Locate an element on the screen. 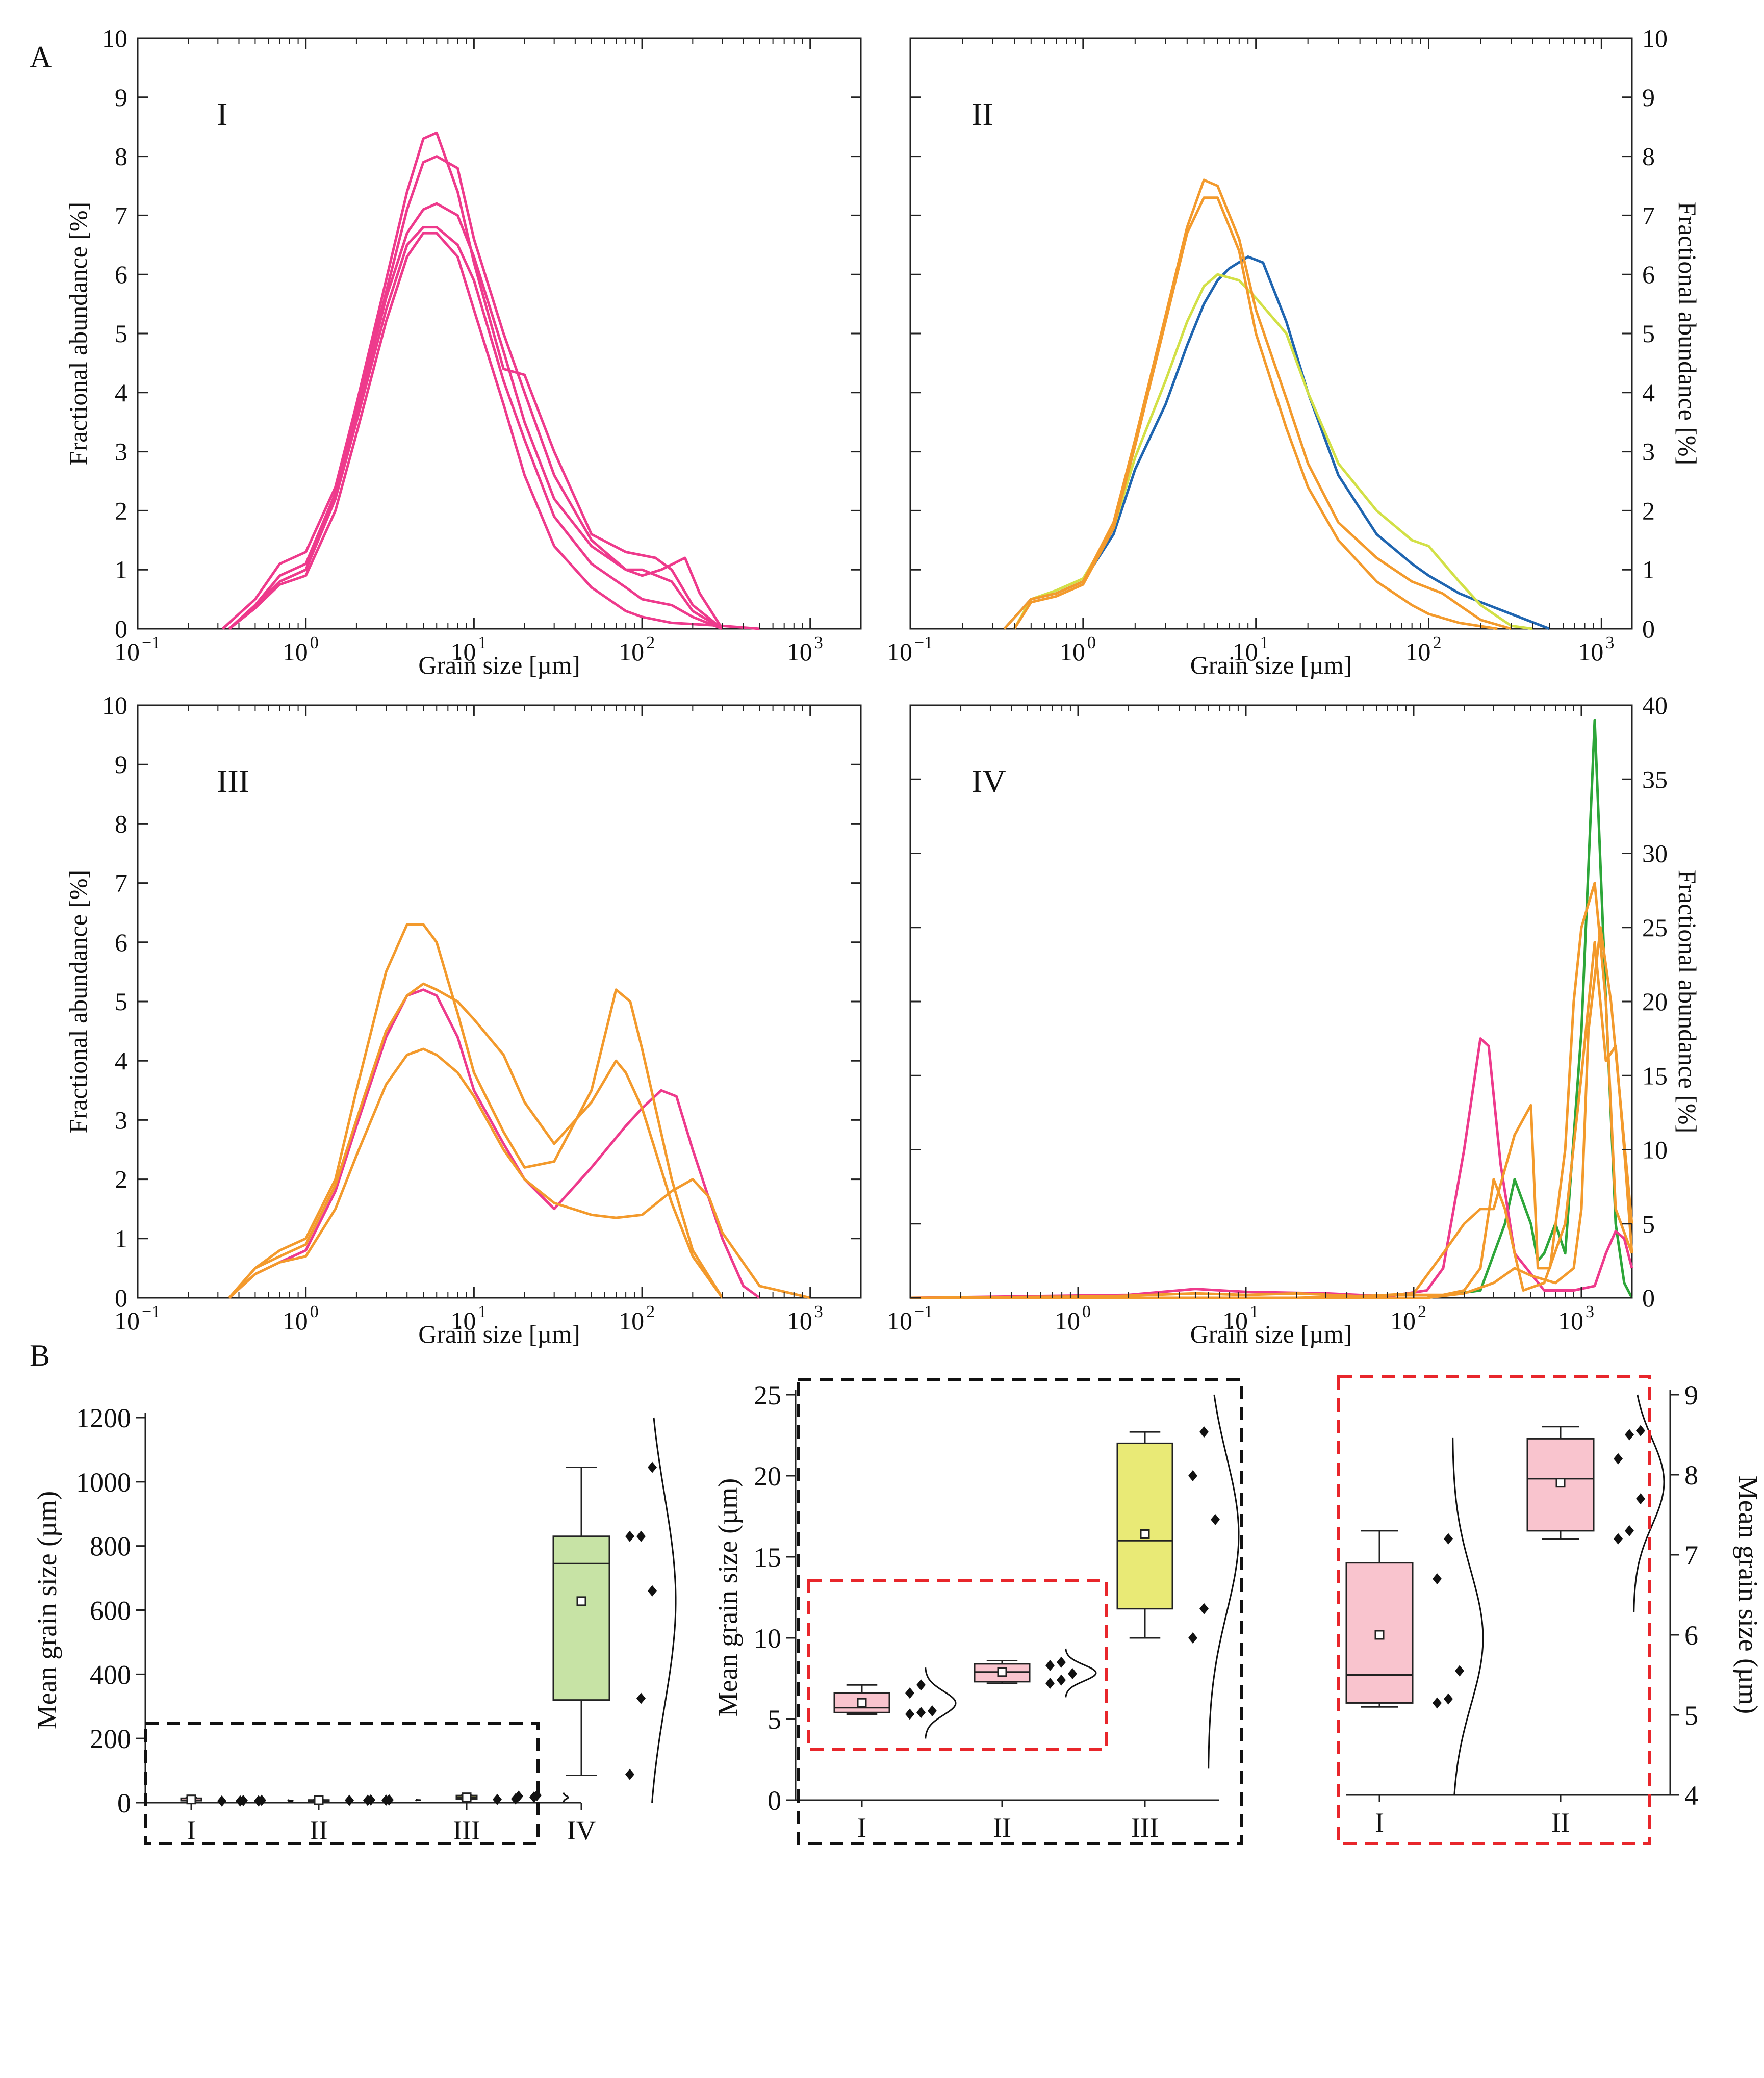  y-tick-label: 4 is located at coordinates (121, 1060).